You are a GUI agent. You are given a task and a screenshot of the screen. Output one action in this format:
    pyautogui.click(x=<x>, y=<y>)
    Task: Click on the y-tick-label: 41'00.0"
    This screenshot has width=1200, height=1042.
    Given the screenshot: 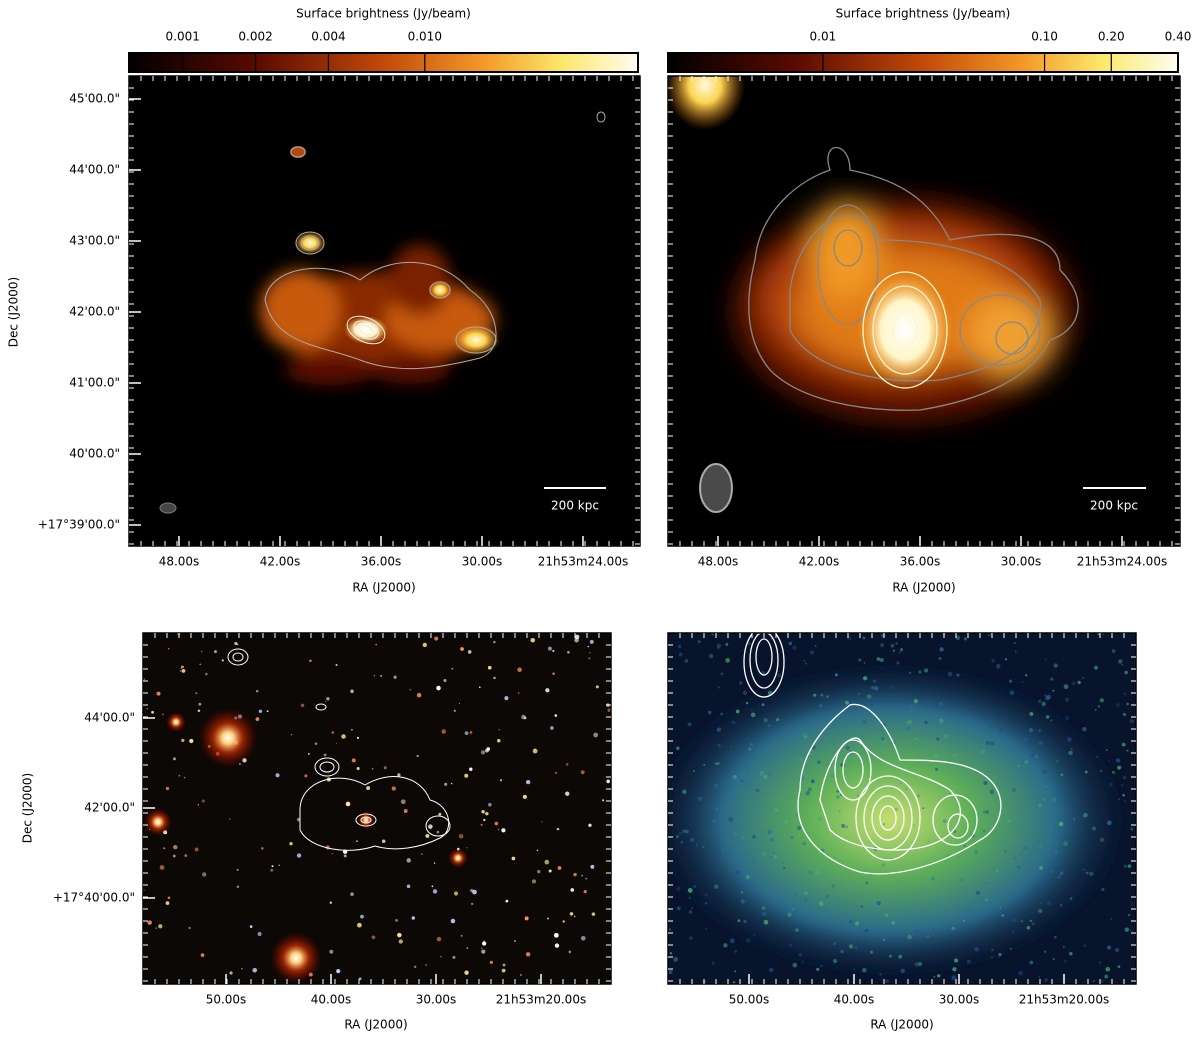 What is the action you would take?
    pyautogui.click(x=94, y=383)
    